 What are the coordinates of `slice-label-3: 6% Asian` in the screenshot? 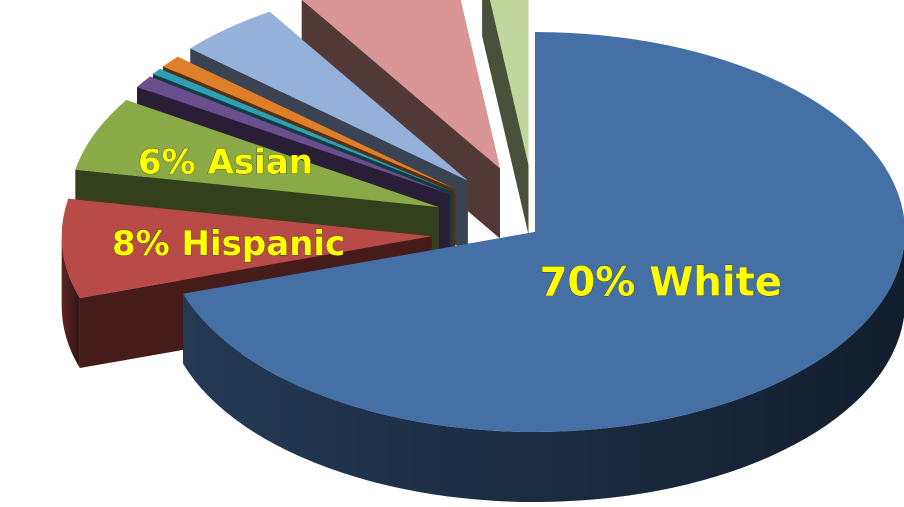 It's located at (225, 162).